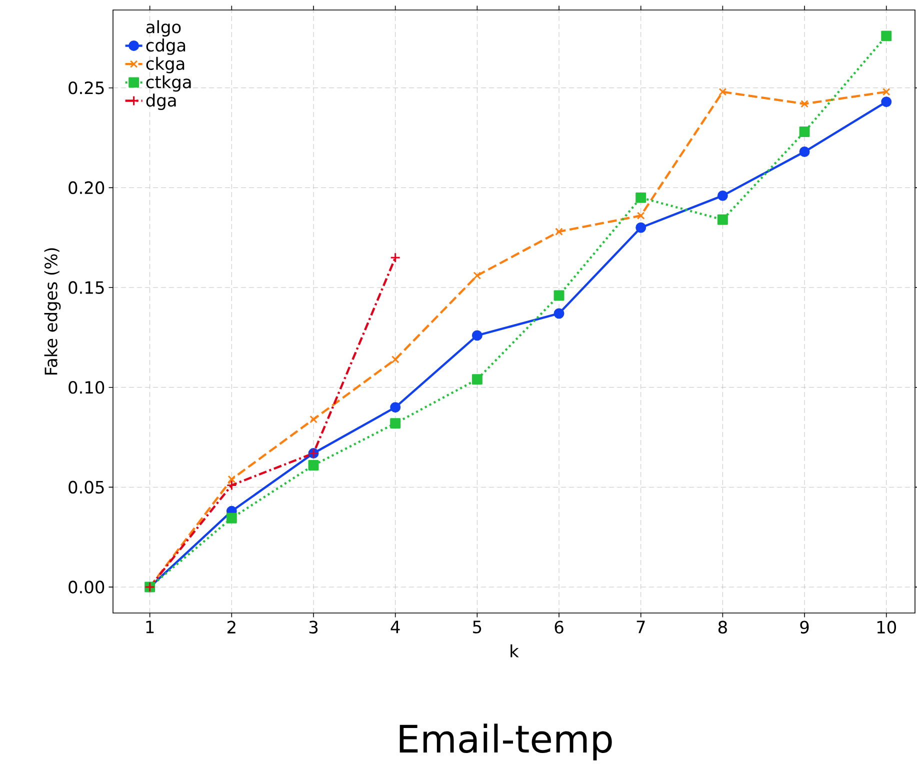 This screenshot has width=917, height=764. I want to click on x-tick-label: 4, so click(395, 627).